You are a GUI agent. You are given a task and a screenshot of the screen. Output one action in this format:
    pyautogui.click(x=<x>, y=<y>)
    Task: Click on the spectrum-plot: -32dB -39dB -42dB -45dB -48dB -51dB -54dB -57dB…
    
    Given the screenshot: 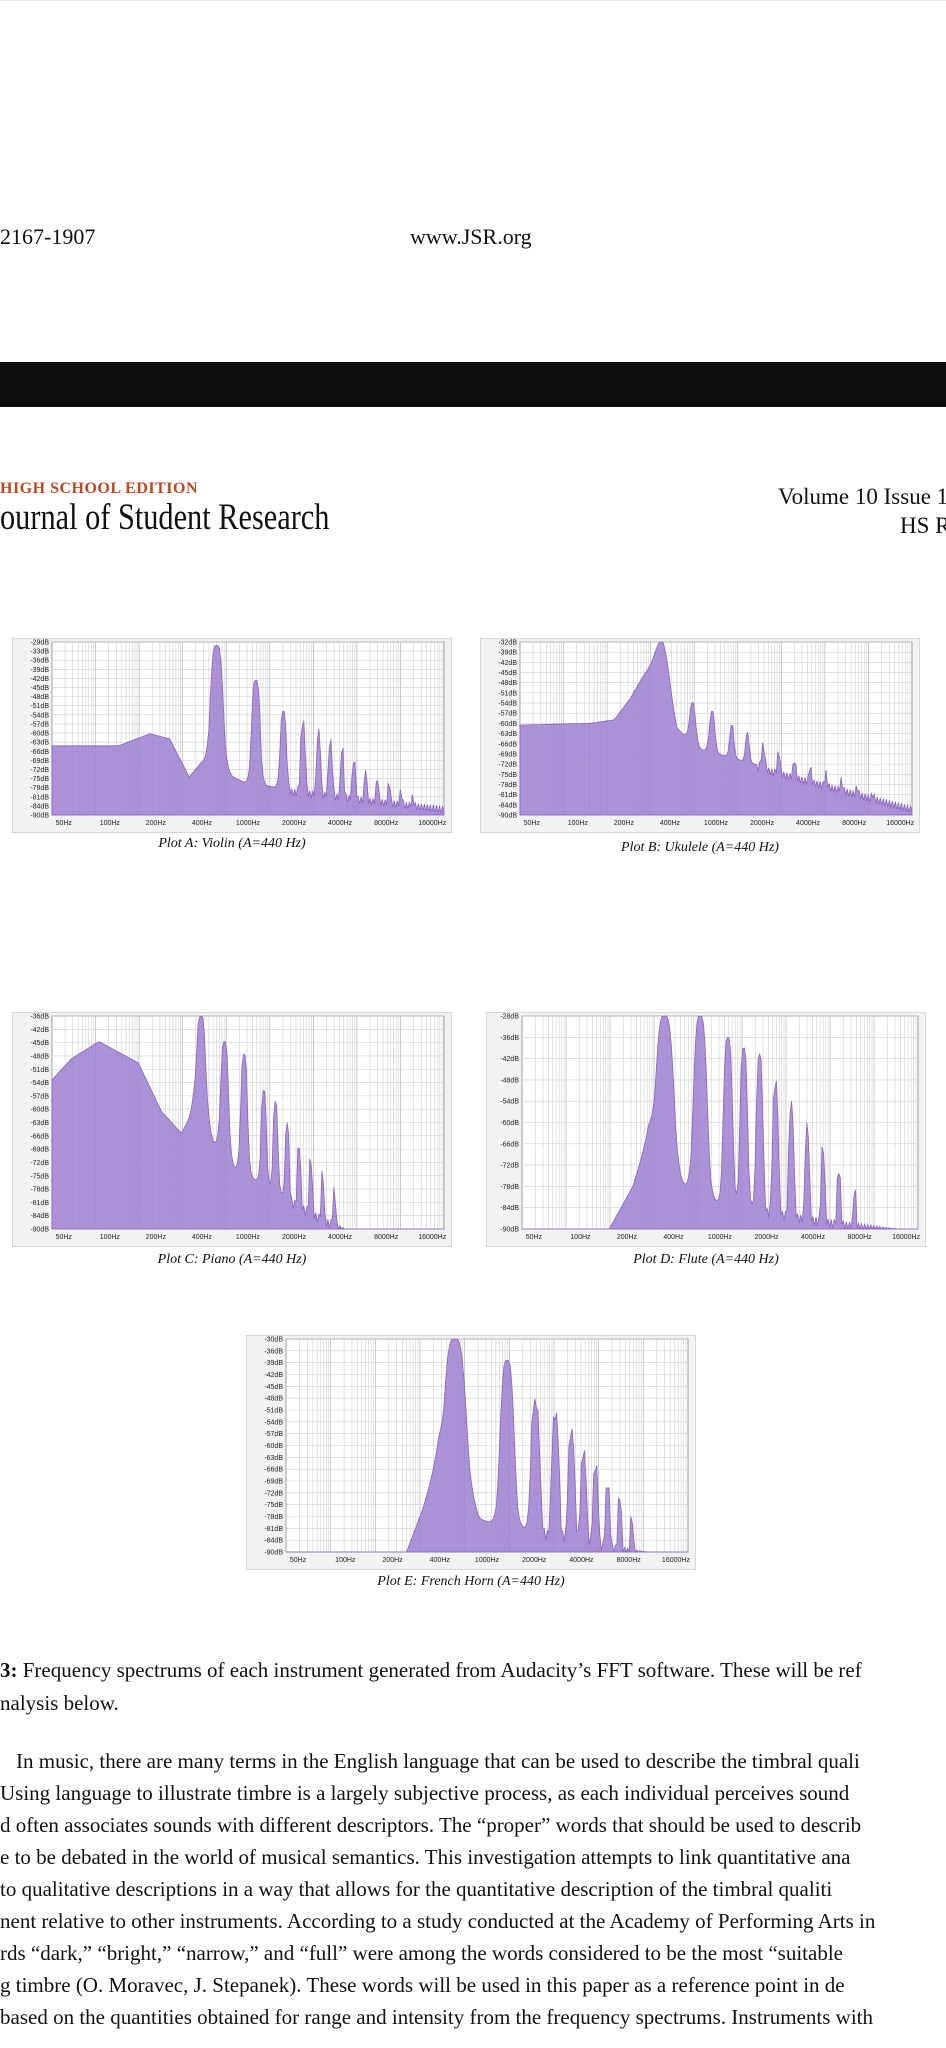 What is the action you would take?
    pyautogui.click(x=700, y=735)
    